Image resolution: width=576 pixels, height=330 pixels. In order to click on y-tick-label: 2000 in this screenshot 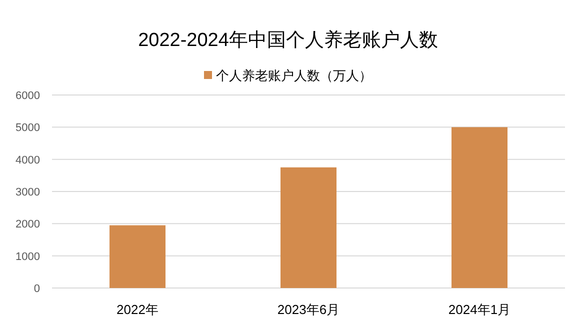, I will do `click(28, 224)`.